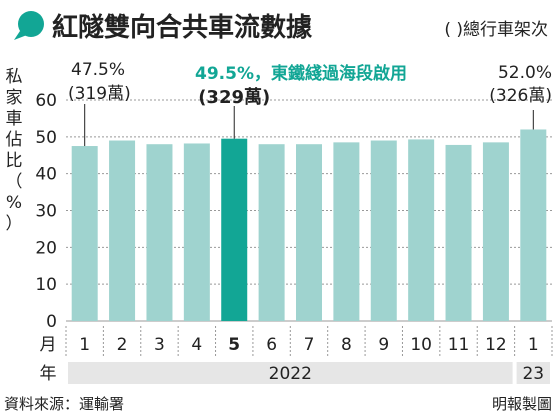  I want to click on y-tick-label: 30, so click(46, 212).